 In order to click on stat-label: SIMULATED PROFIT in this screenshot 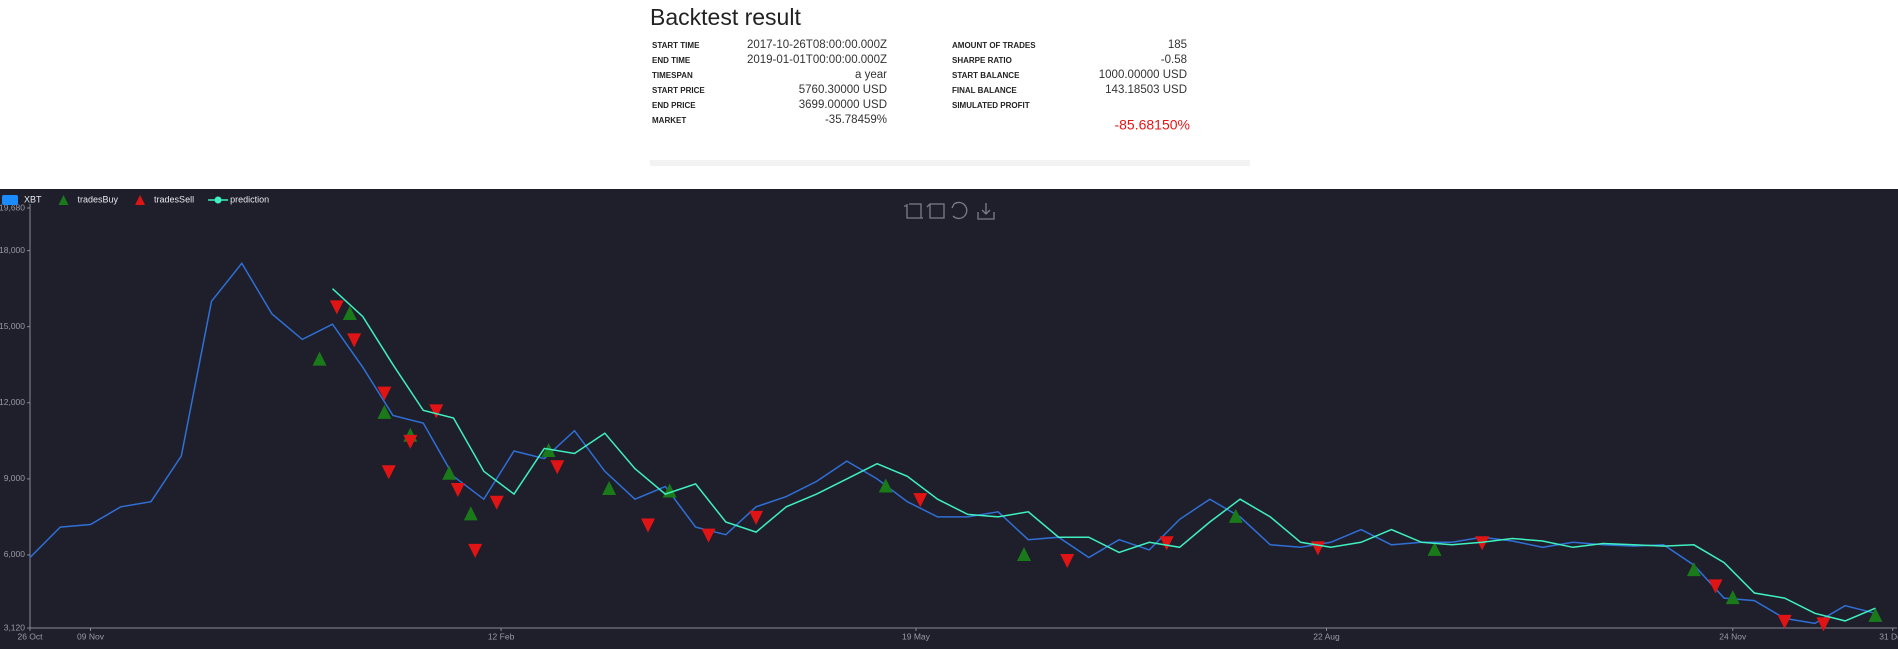, I will do `click(991, 105)`.